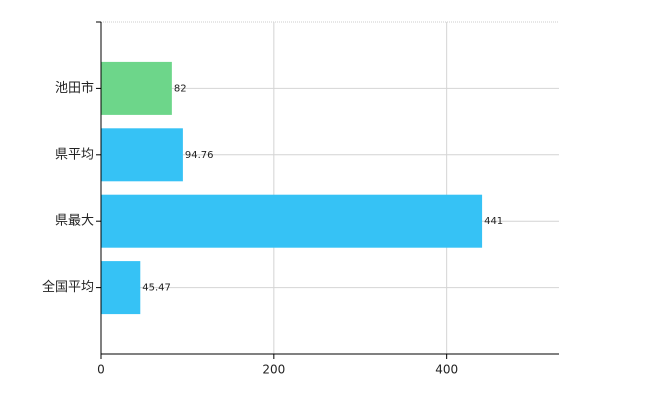 Image resolution: width=650 pixels, height=400 pixels. Describe the element at coordinates (273, 370) in the screenshot. I see `x-tick-label: 200` at that location.